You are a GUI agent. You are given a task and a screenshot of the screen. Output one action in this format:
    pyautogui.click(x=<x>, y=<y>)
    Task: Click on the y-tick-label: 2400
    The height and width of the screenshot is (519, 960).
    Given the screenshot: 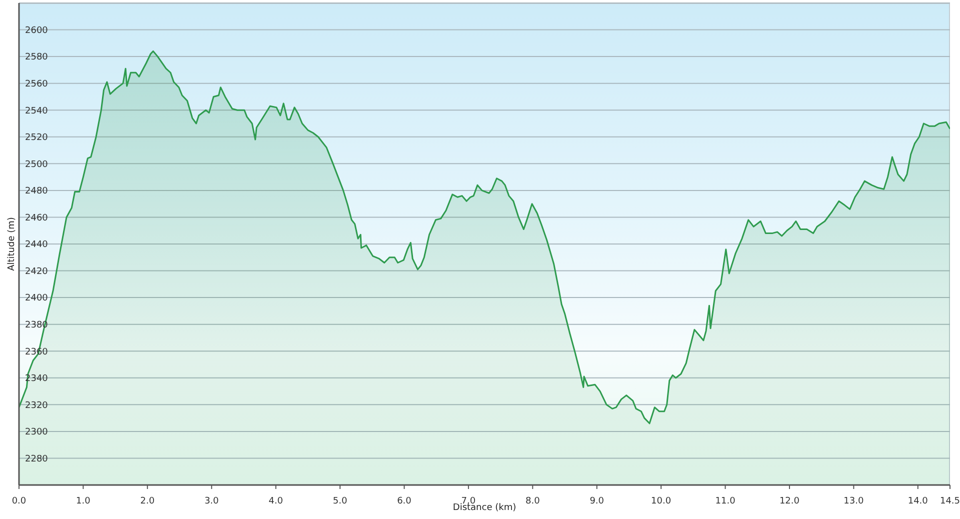 What is the action you would take?
    pyautogui.click(x=36, y=299)
    